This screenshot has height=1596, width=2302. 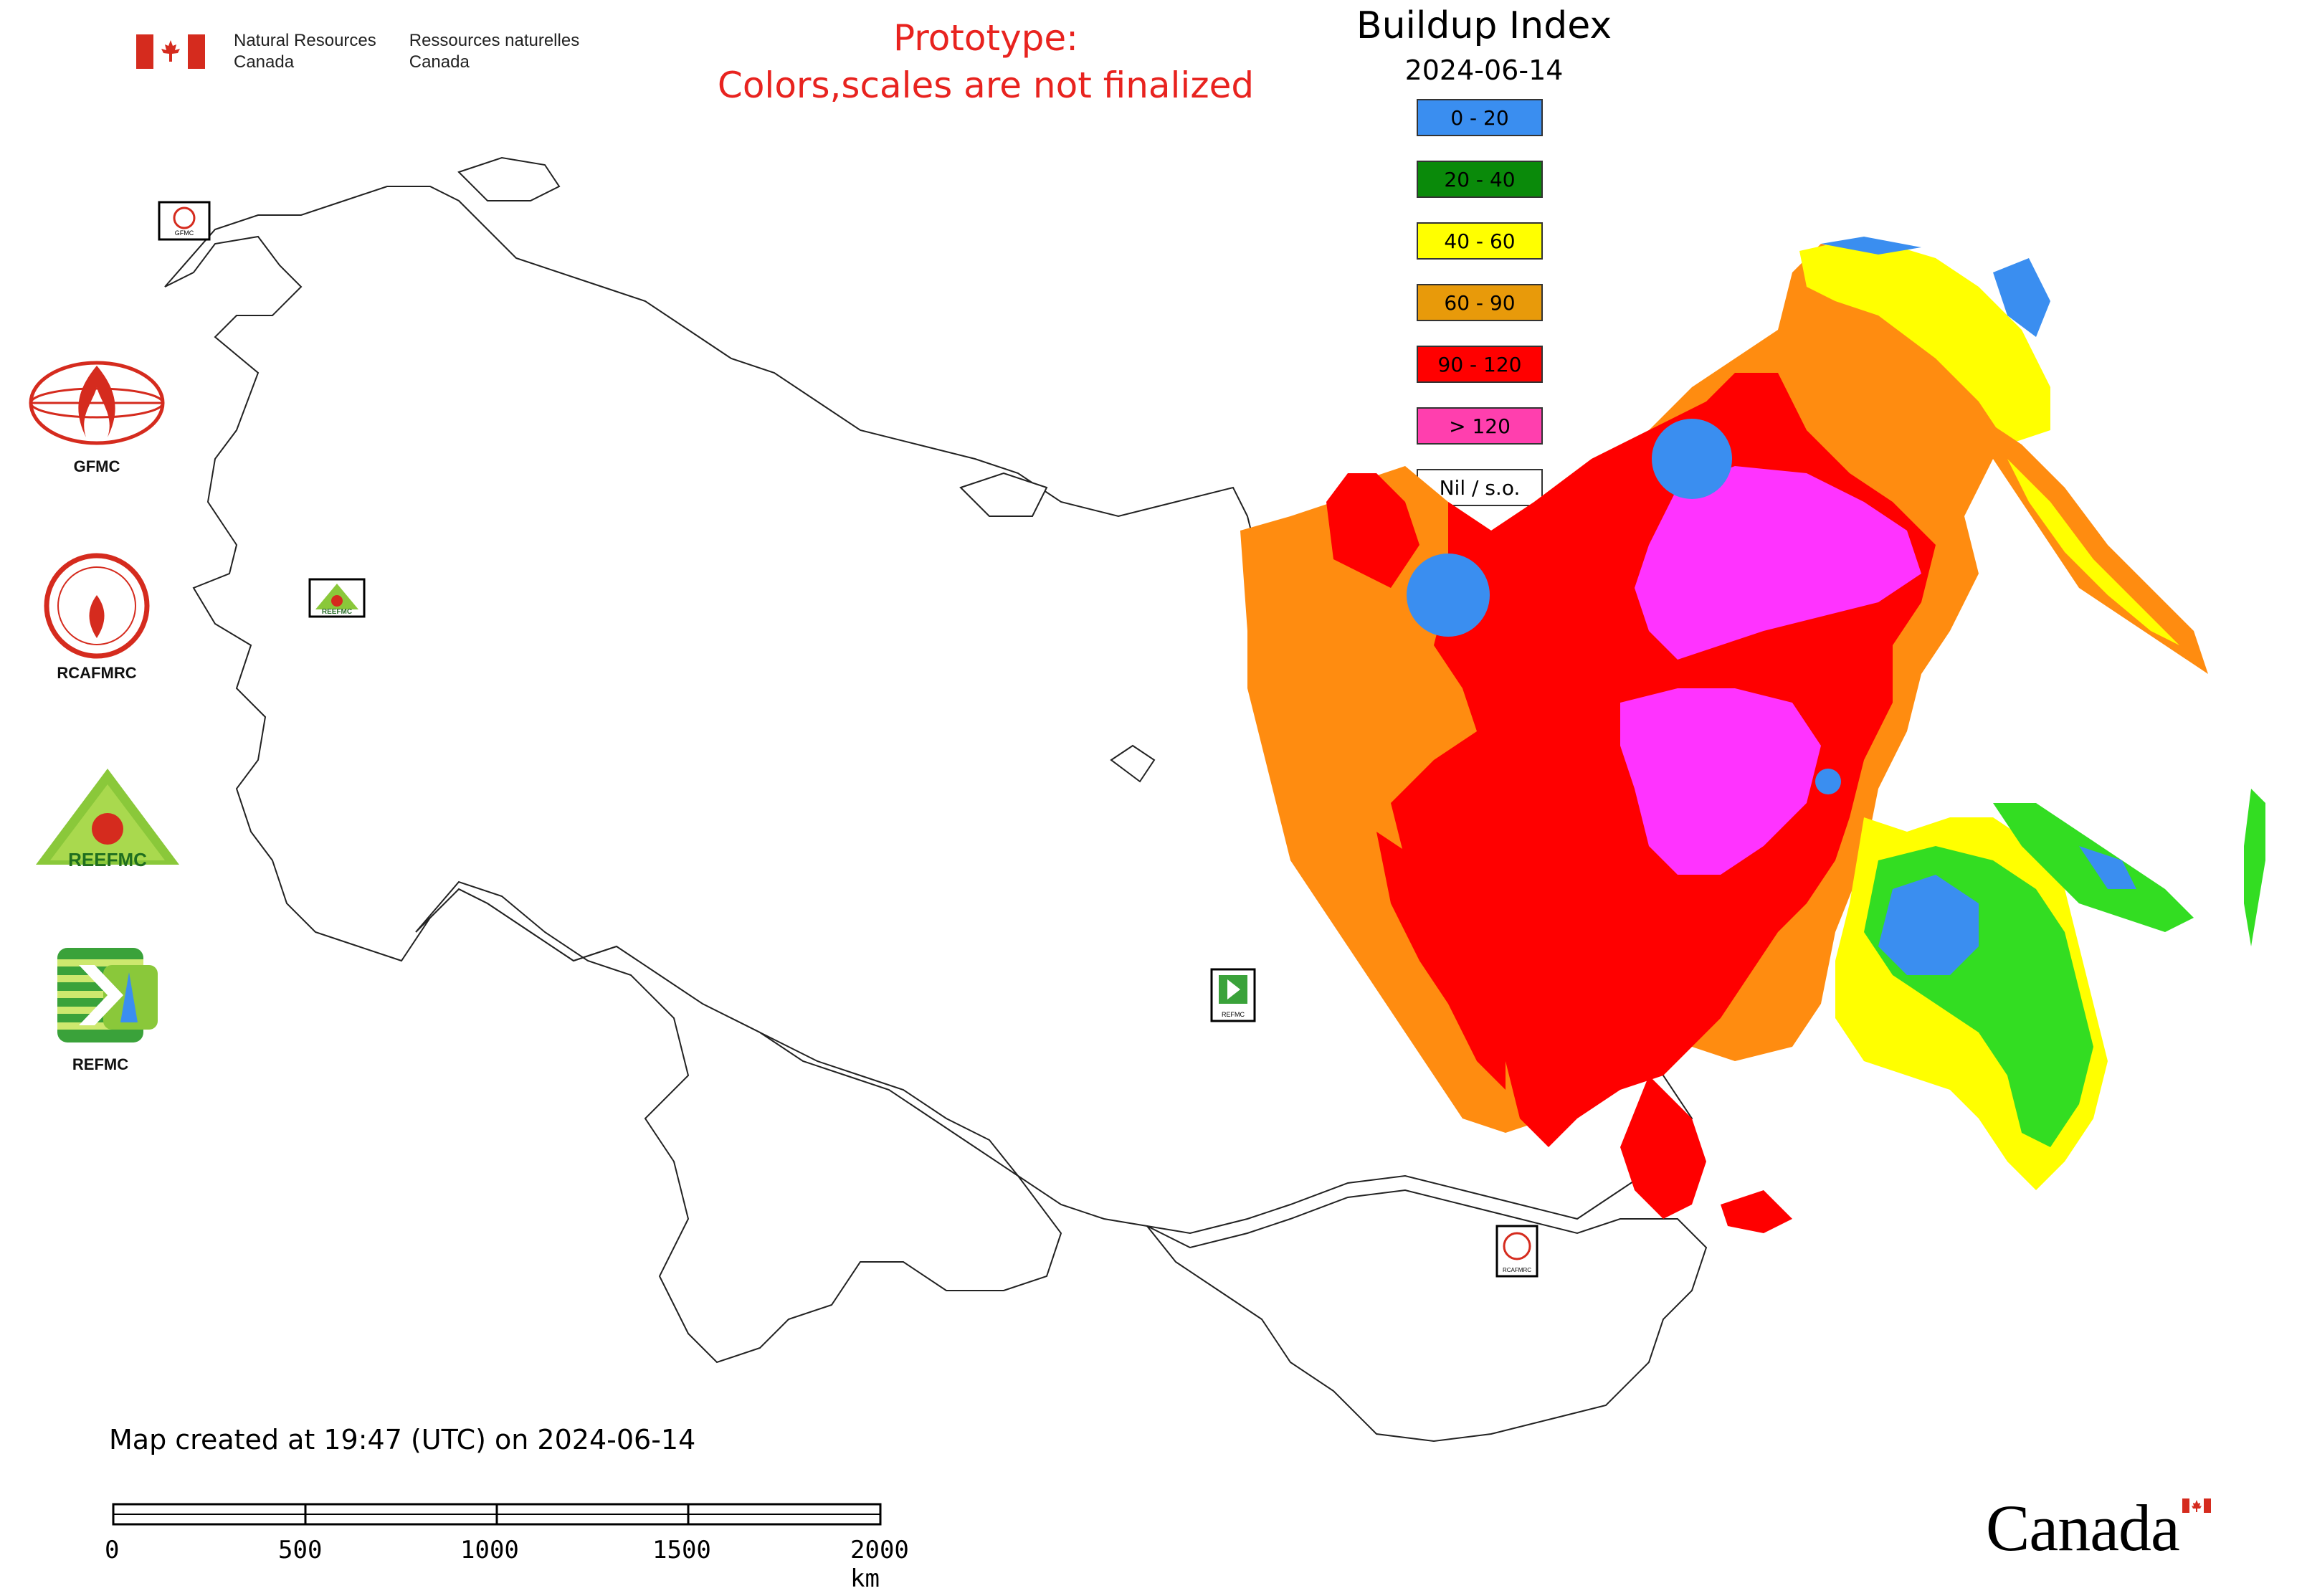 What do you see at coordinates (97, 673) in the screenshot?
I see `rcafmrc-label: RCAFMRC` at bounding box center [97, 673].